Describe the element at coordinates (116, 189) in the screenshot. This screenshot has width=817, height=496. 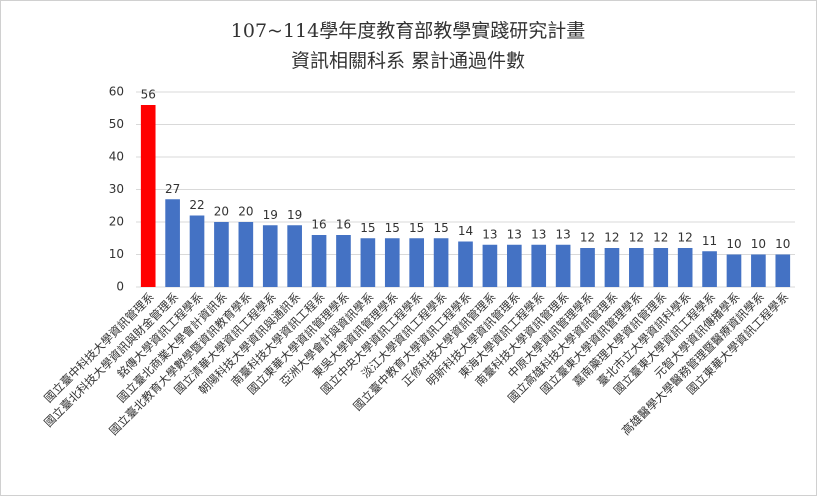
I see `y-tick-label: 30` at that location.